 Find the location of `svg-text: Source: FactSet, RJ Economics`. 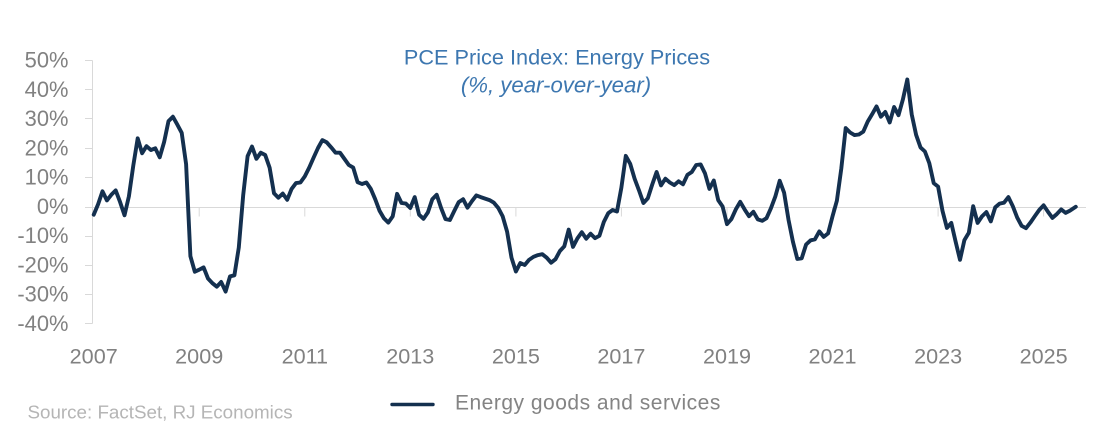

svg-text: Source: FactSet, RJ Economics is located at coordinates (160, 411).